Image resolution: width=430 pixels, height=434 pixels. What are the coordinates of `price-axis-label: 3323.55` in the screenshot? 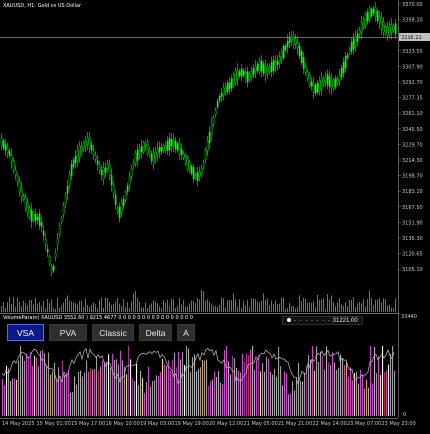 It's located at (412, 52).